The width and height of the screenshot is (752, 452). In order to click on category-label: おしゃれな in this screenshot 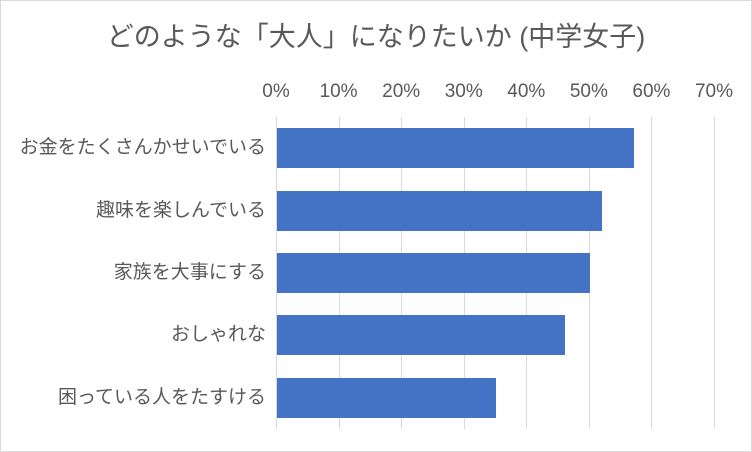, I will do `click(218, 335)`.